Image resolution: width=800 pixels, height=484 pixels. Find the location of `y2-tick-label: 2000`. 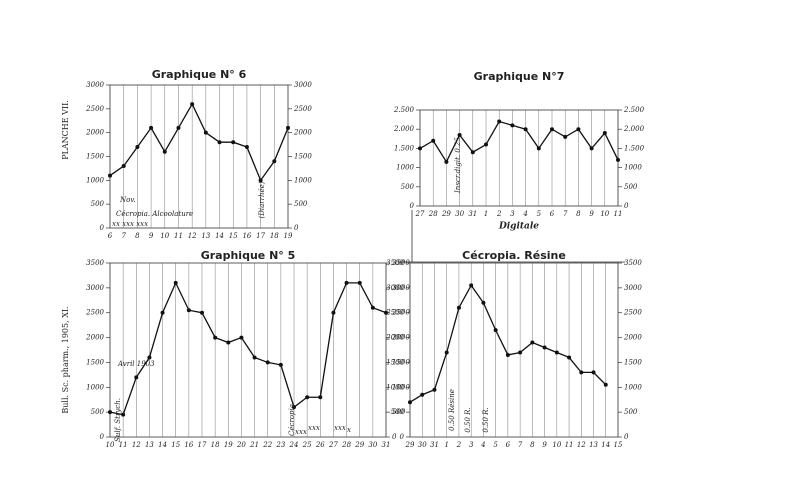

y2-tick-label: 2000 is located at coordinates (302, 133).